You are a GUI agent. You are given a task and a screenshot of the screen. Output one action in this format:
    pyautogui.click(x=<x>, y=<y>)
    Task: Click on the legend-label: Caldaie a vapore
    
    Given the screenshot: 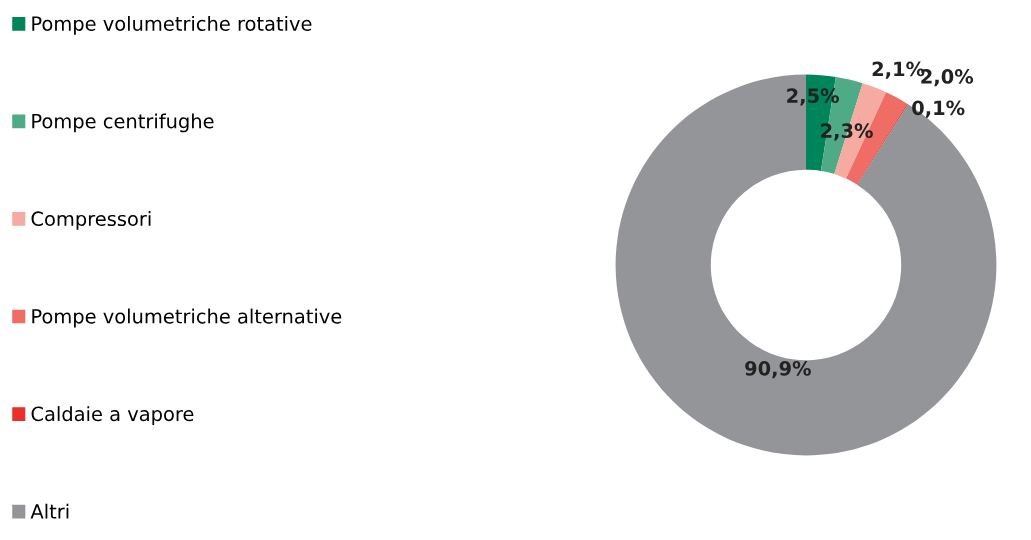 What is the action you would take?
    pyautogui.click(x=112, y=415)
    